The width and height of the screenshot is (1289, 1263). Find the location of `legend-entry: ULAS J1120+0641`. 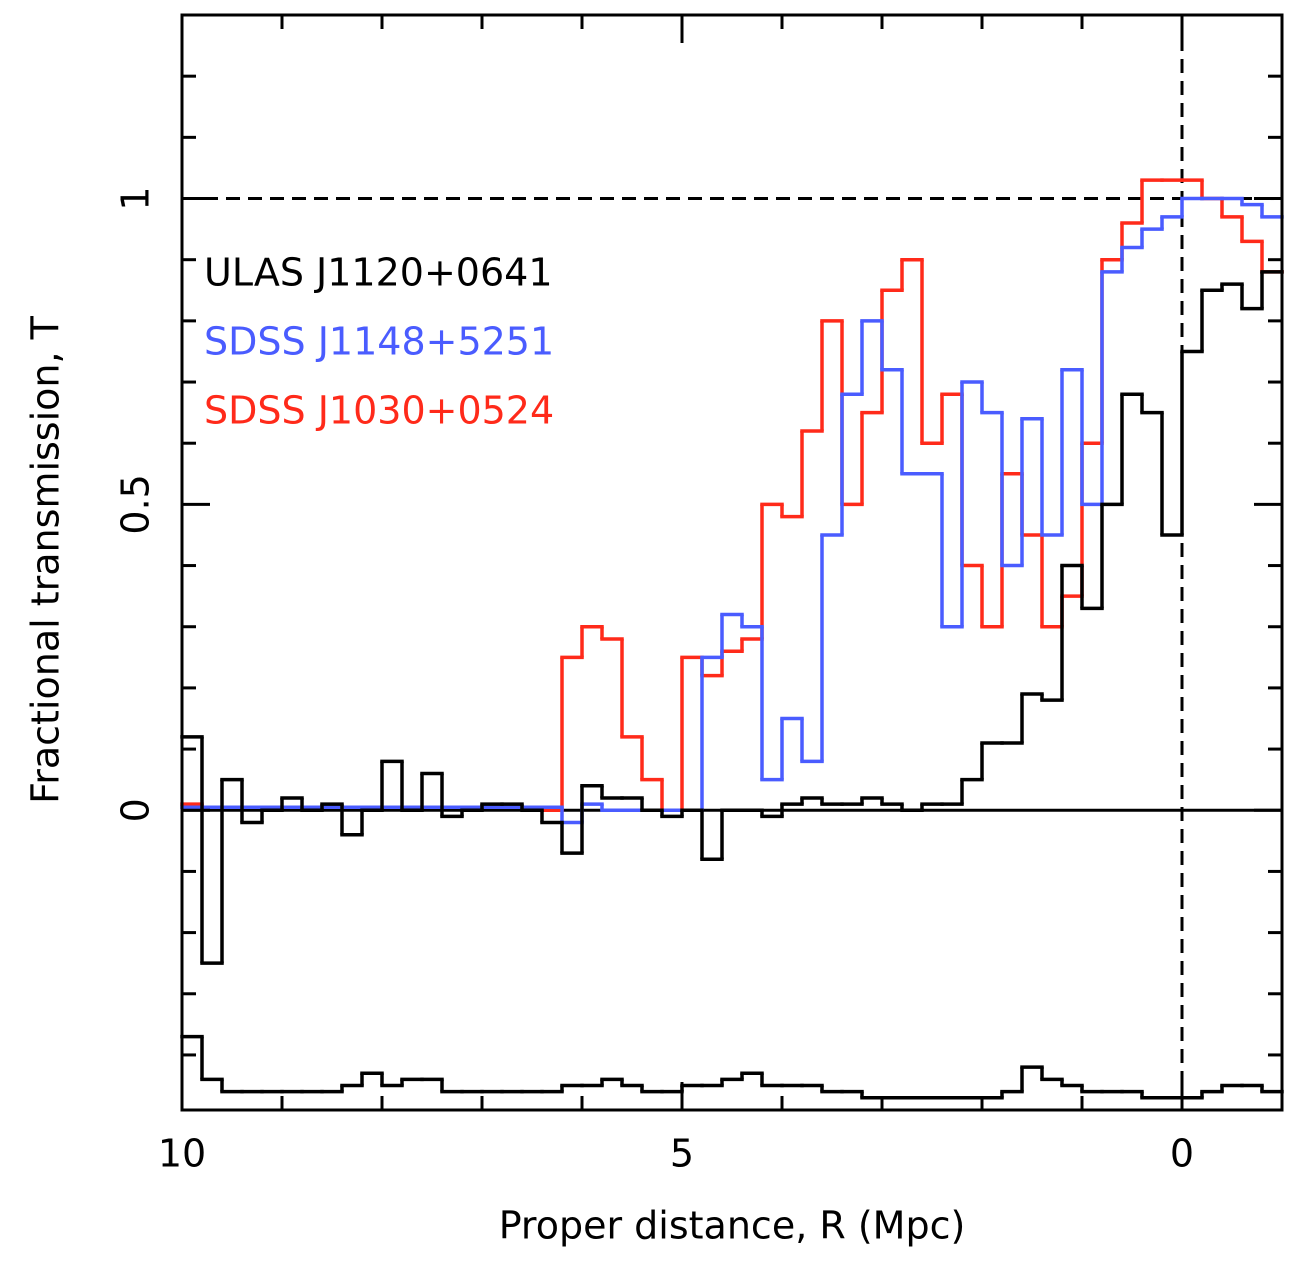

legend-entry: ULAS J1120+0641 is located at coordinates (378, 273).